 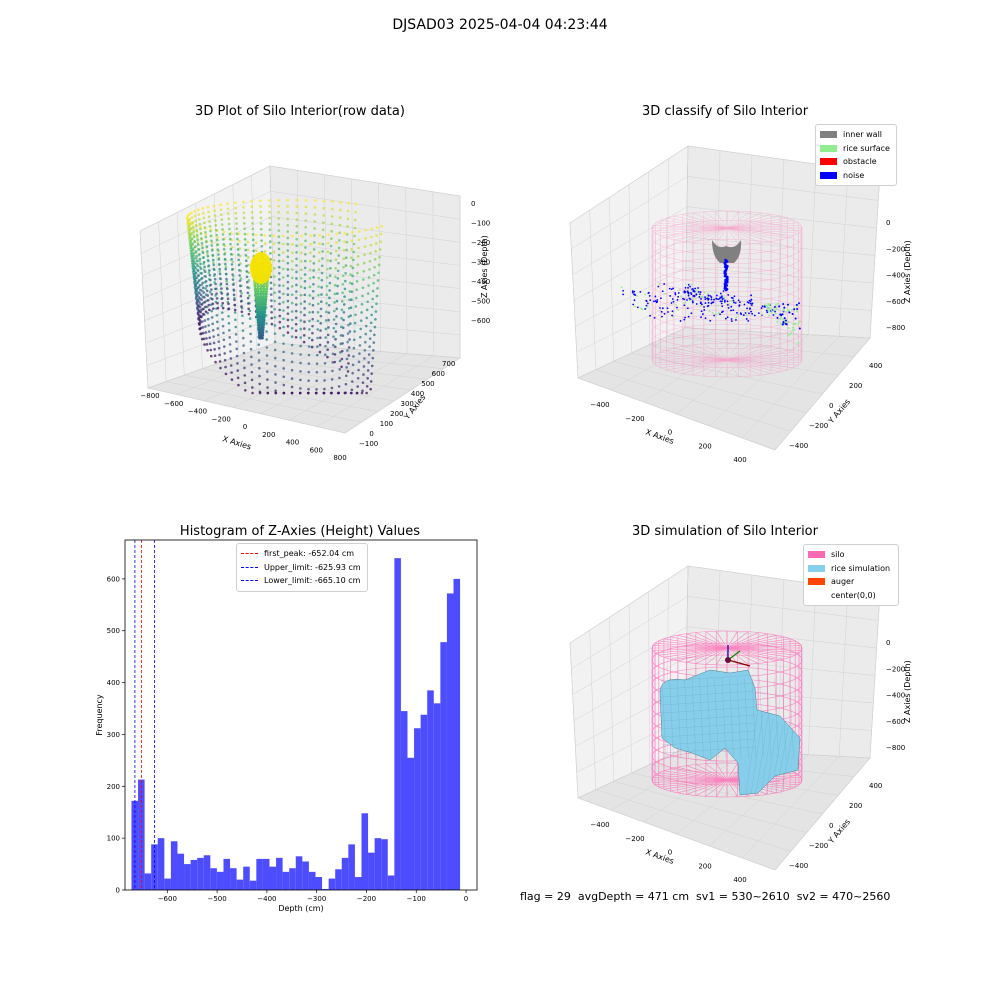 What do you see at coordinates (149, 396) in the screenshot?
I see `x-tick-label: −800` at bounding box center [149, 396].